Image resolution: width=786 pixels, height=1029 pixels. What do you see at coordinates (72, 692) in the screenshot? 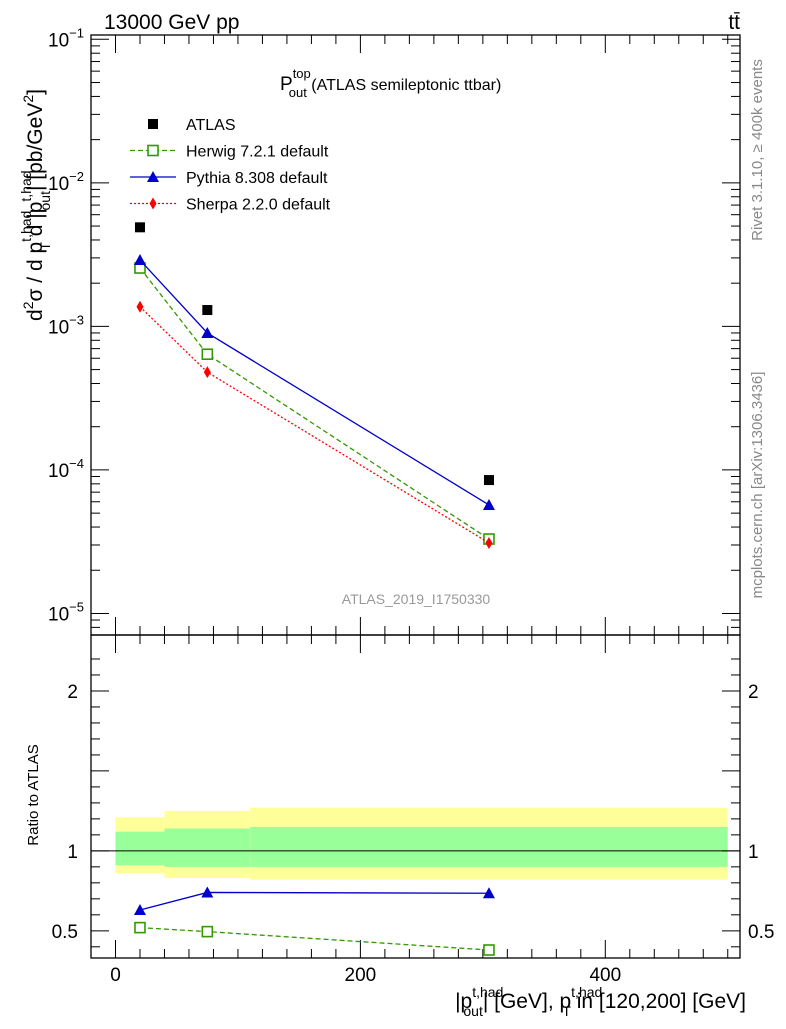
I see `ratio-y-tick-label: 2` at bounding box center [72, 692].